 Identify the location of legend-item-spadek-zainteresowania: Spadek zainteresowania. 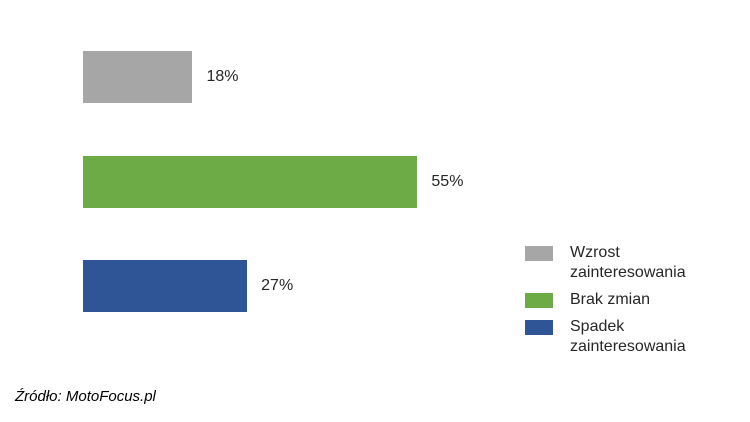
(613, 337).